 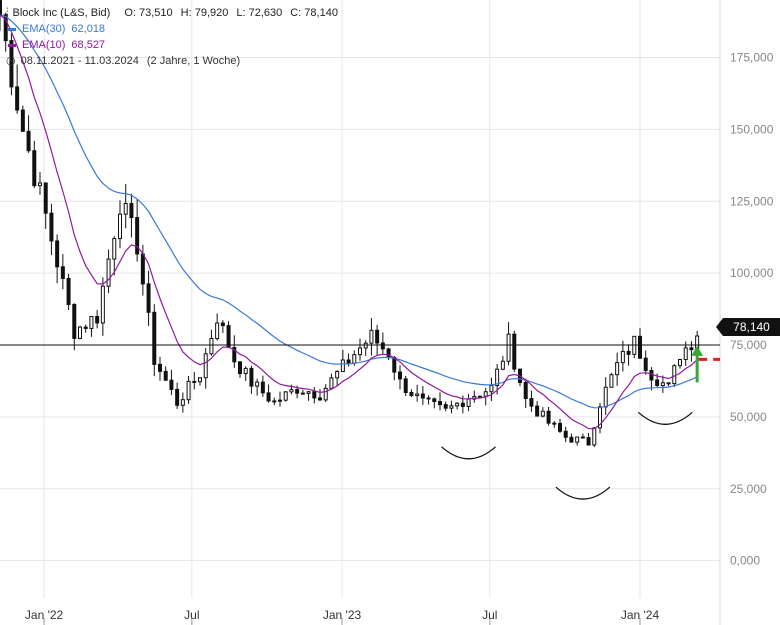 I want to click on high-value: H: 79,920, so click(x=204, y=13).